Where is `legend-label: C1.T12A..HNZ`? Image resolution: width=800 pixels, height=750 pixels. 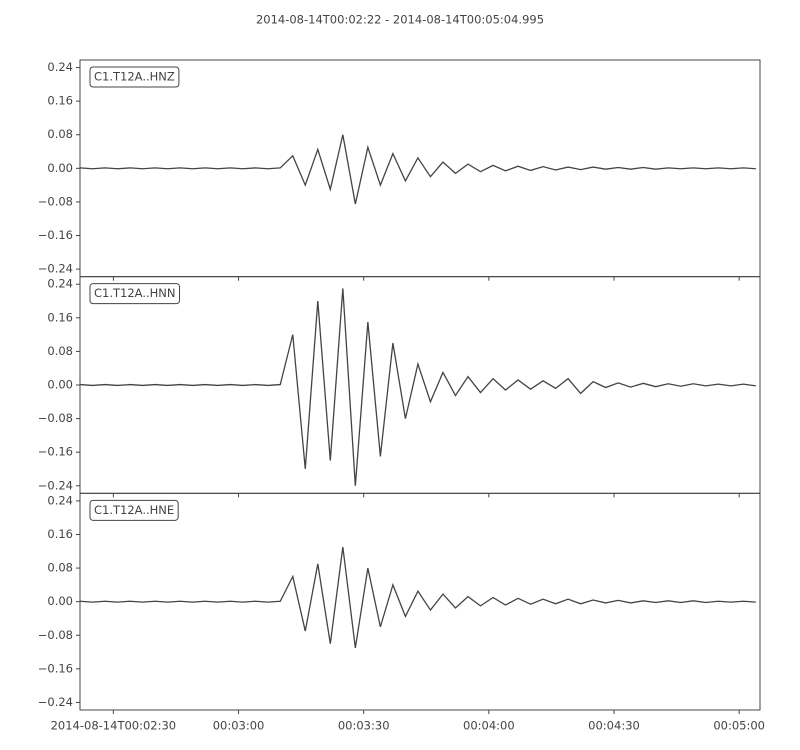 legend-label: C1.T12A..HNZ is located at coordinates (134, 77).